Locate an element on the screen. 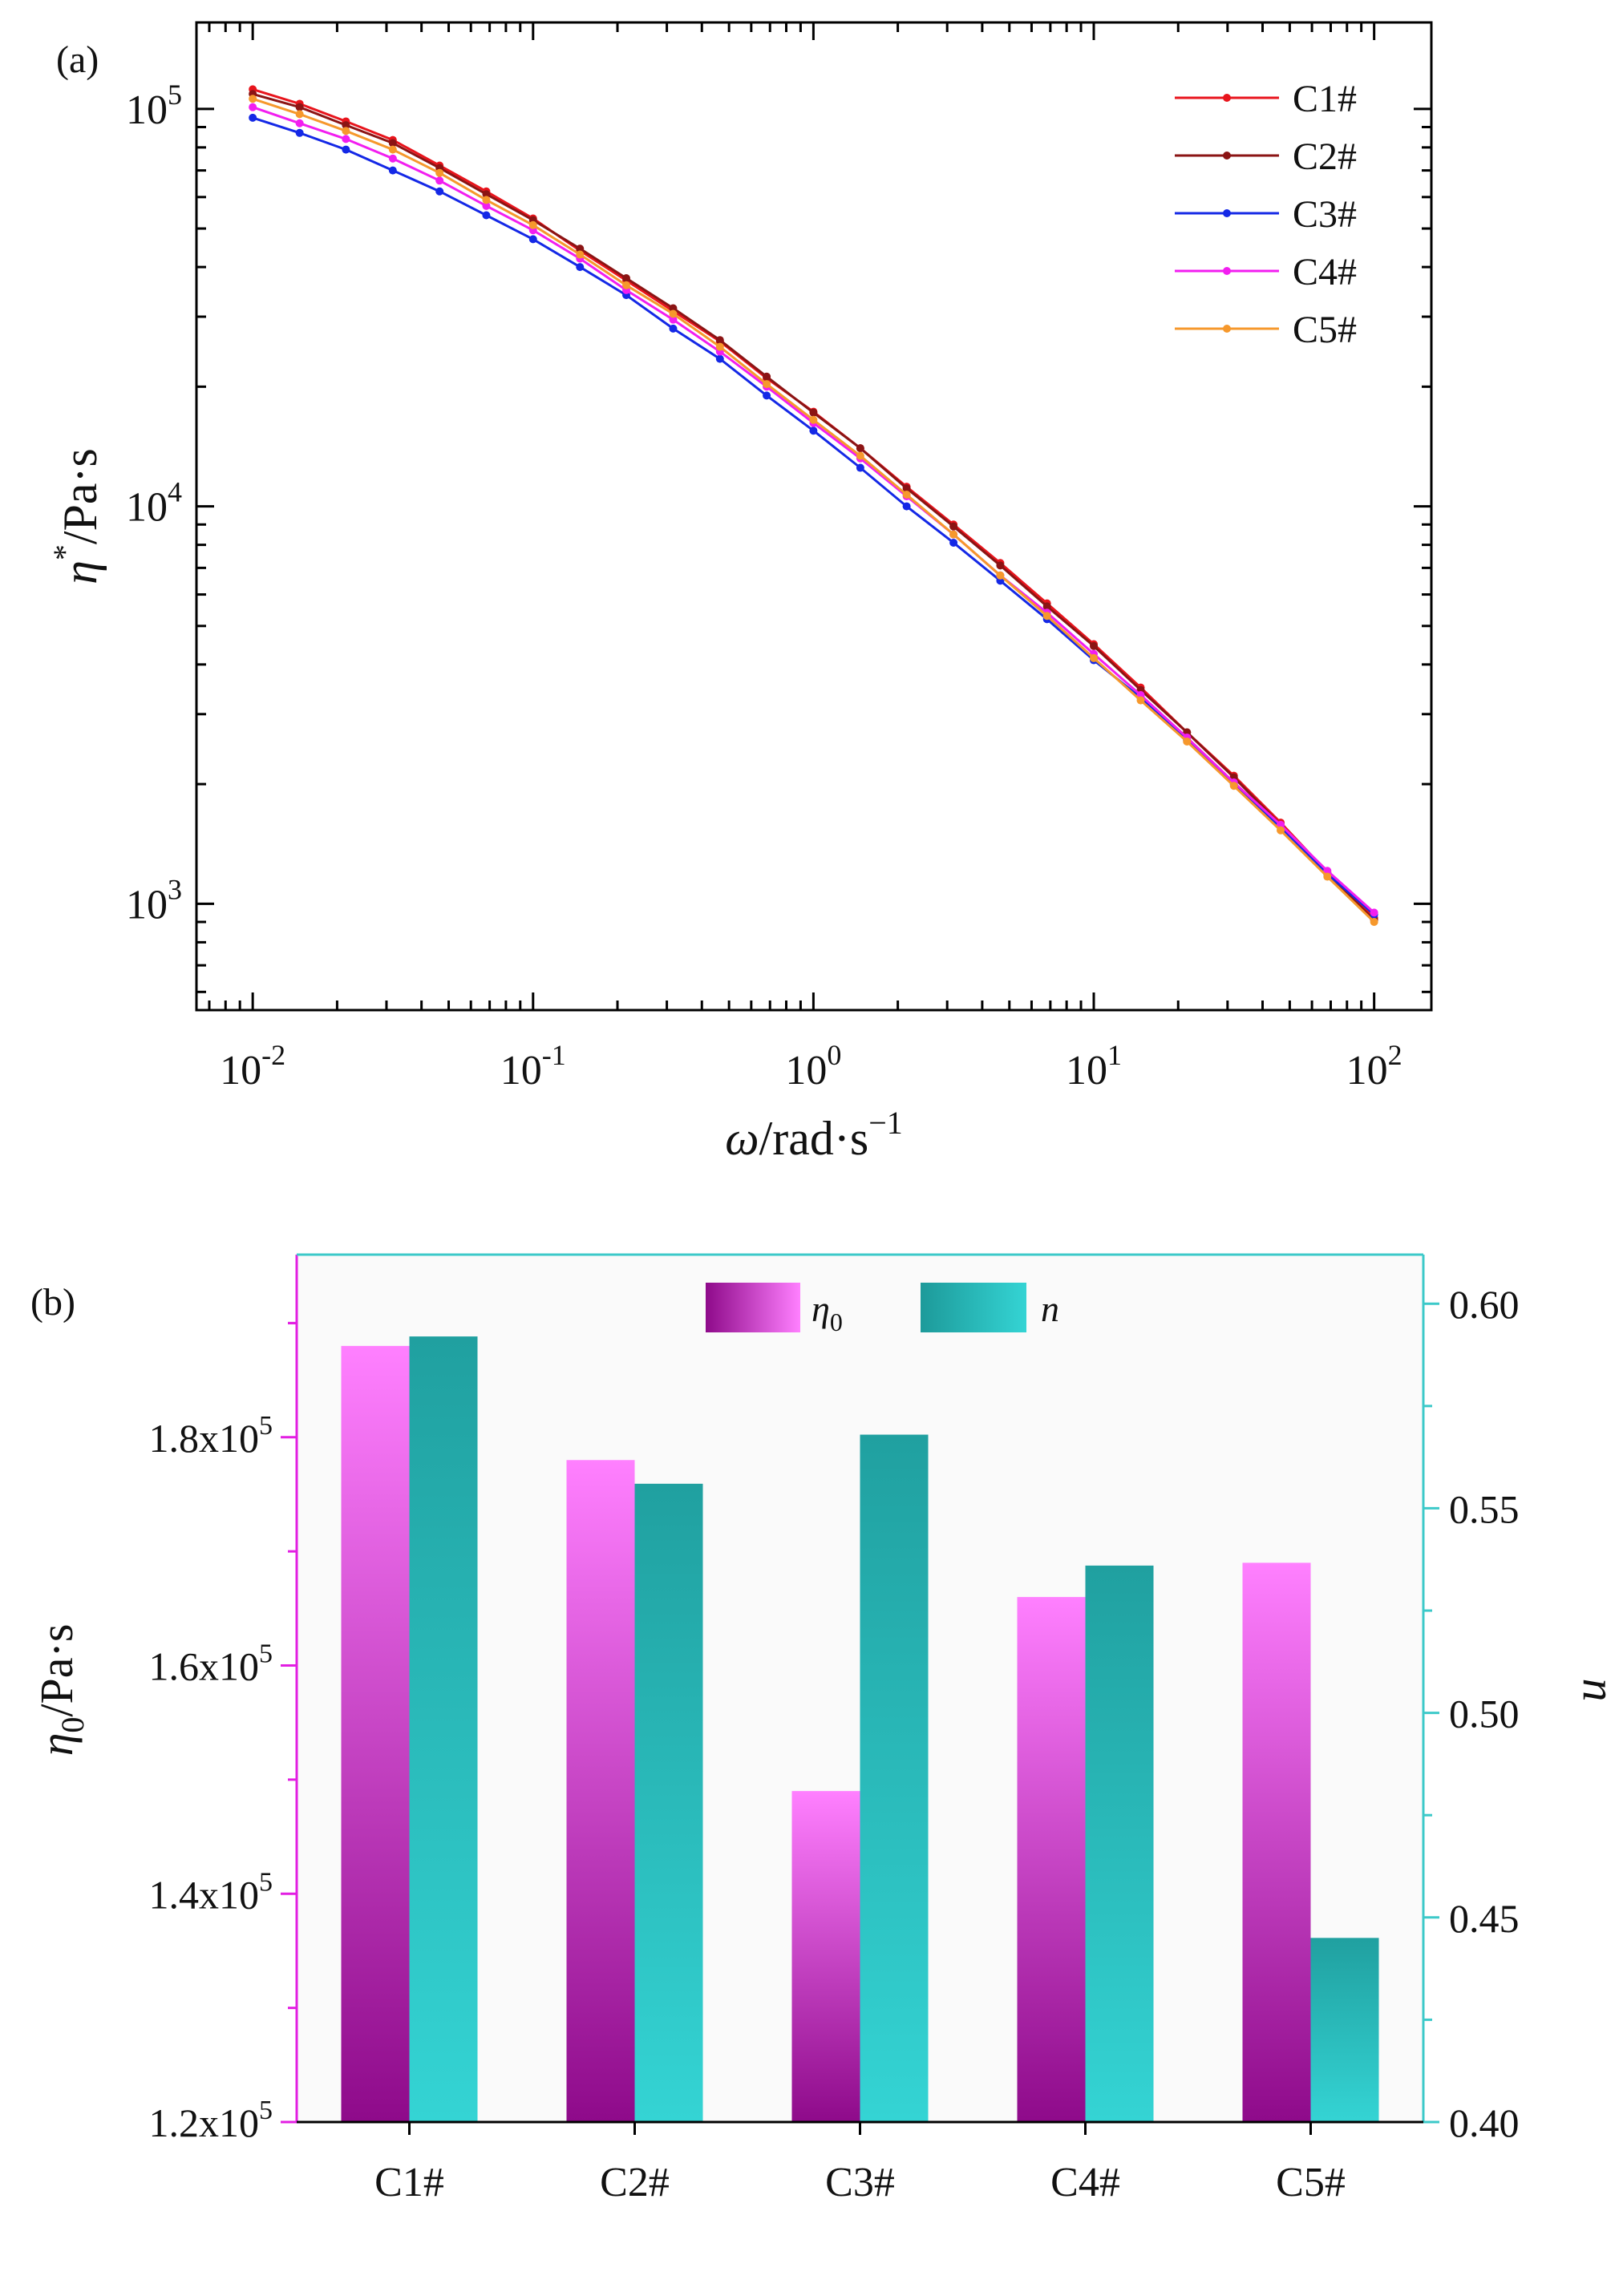 This screenshot has width=1619, height=2296. legend-swatch-eta0 is located at coordinates (753, 1307).